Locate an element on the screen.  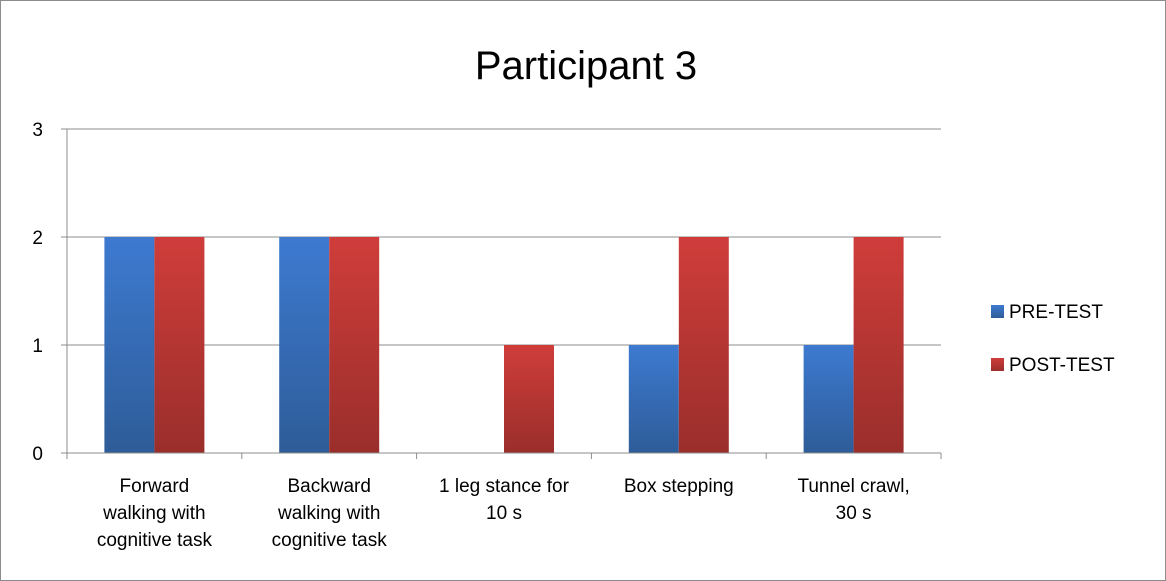
x-category-label: Forward is located at coordinates (155, 486).